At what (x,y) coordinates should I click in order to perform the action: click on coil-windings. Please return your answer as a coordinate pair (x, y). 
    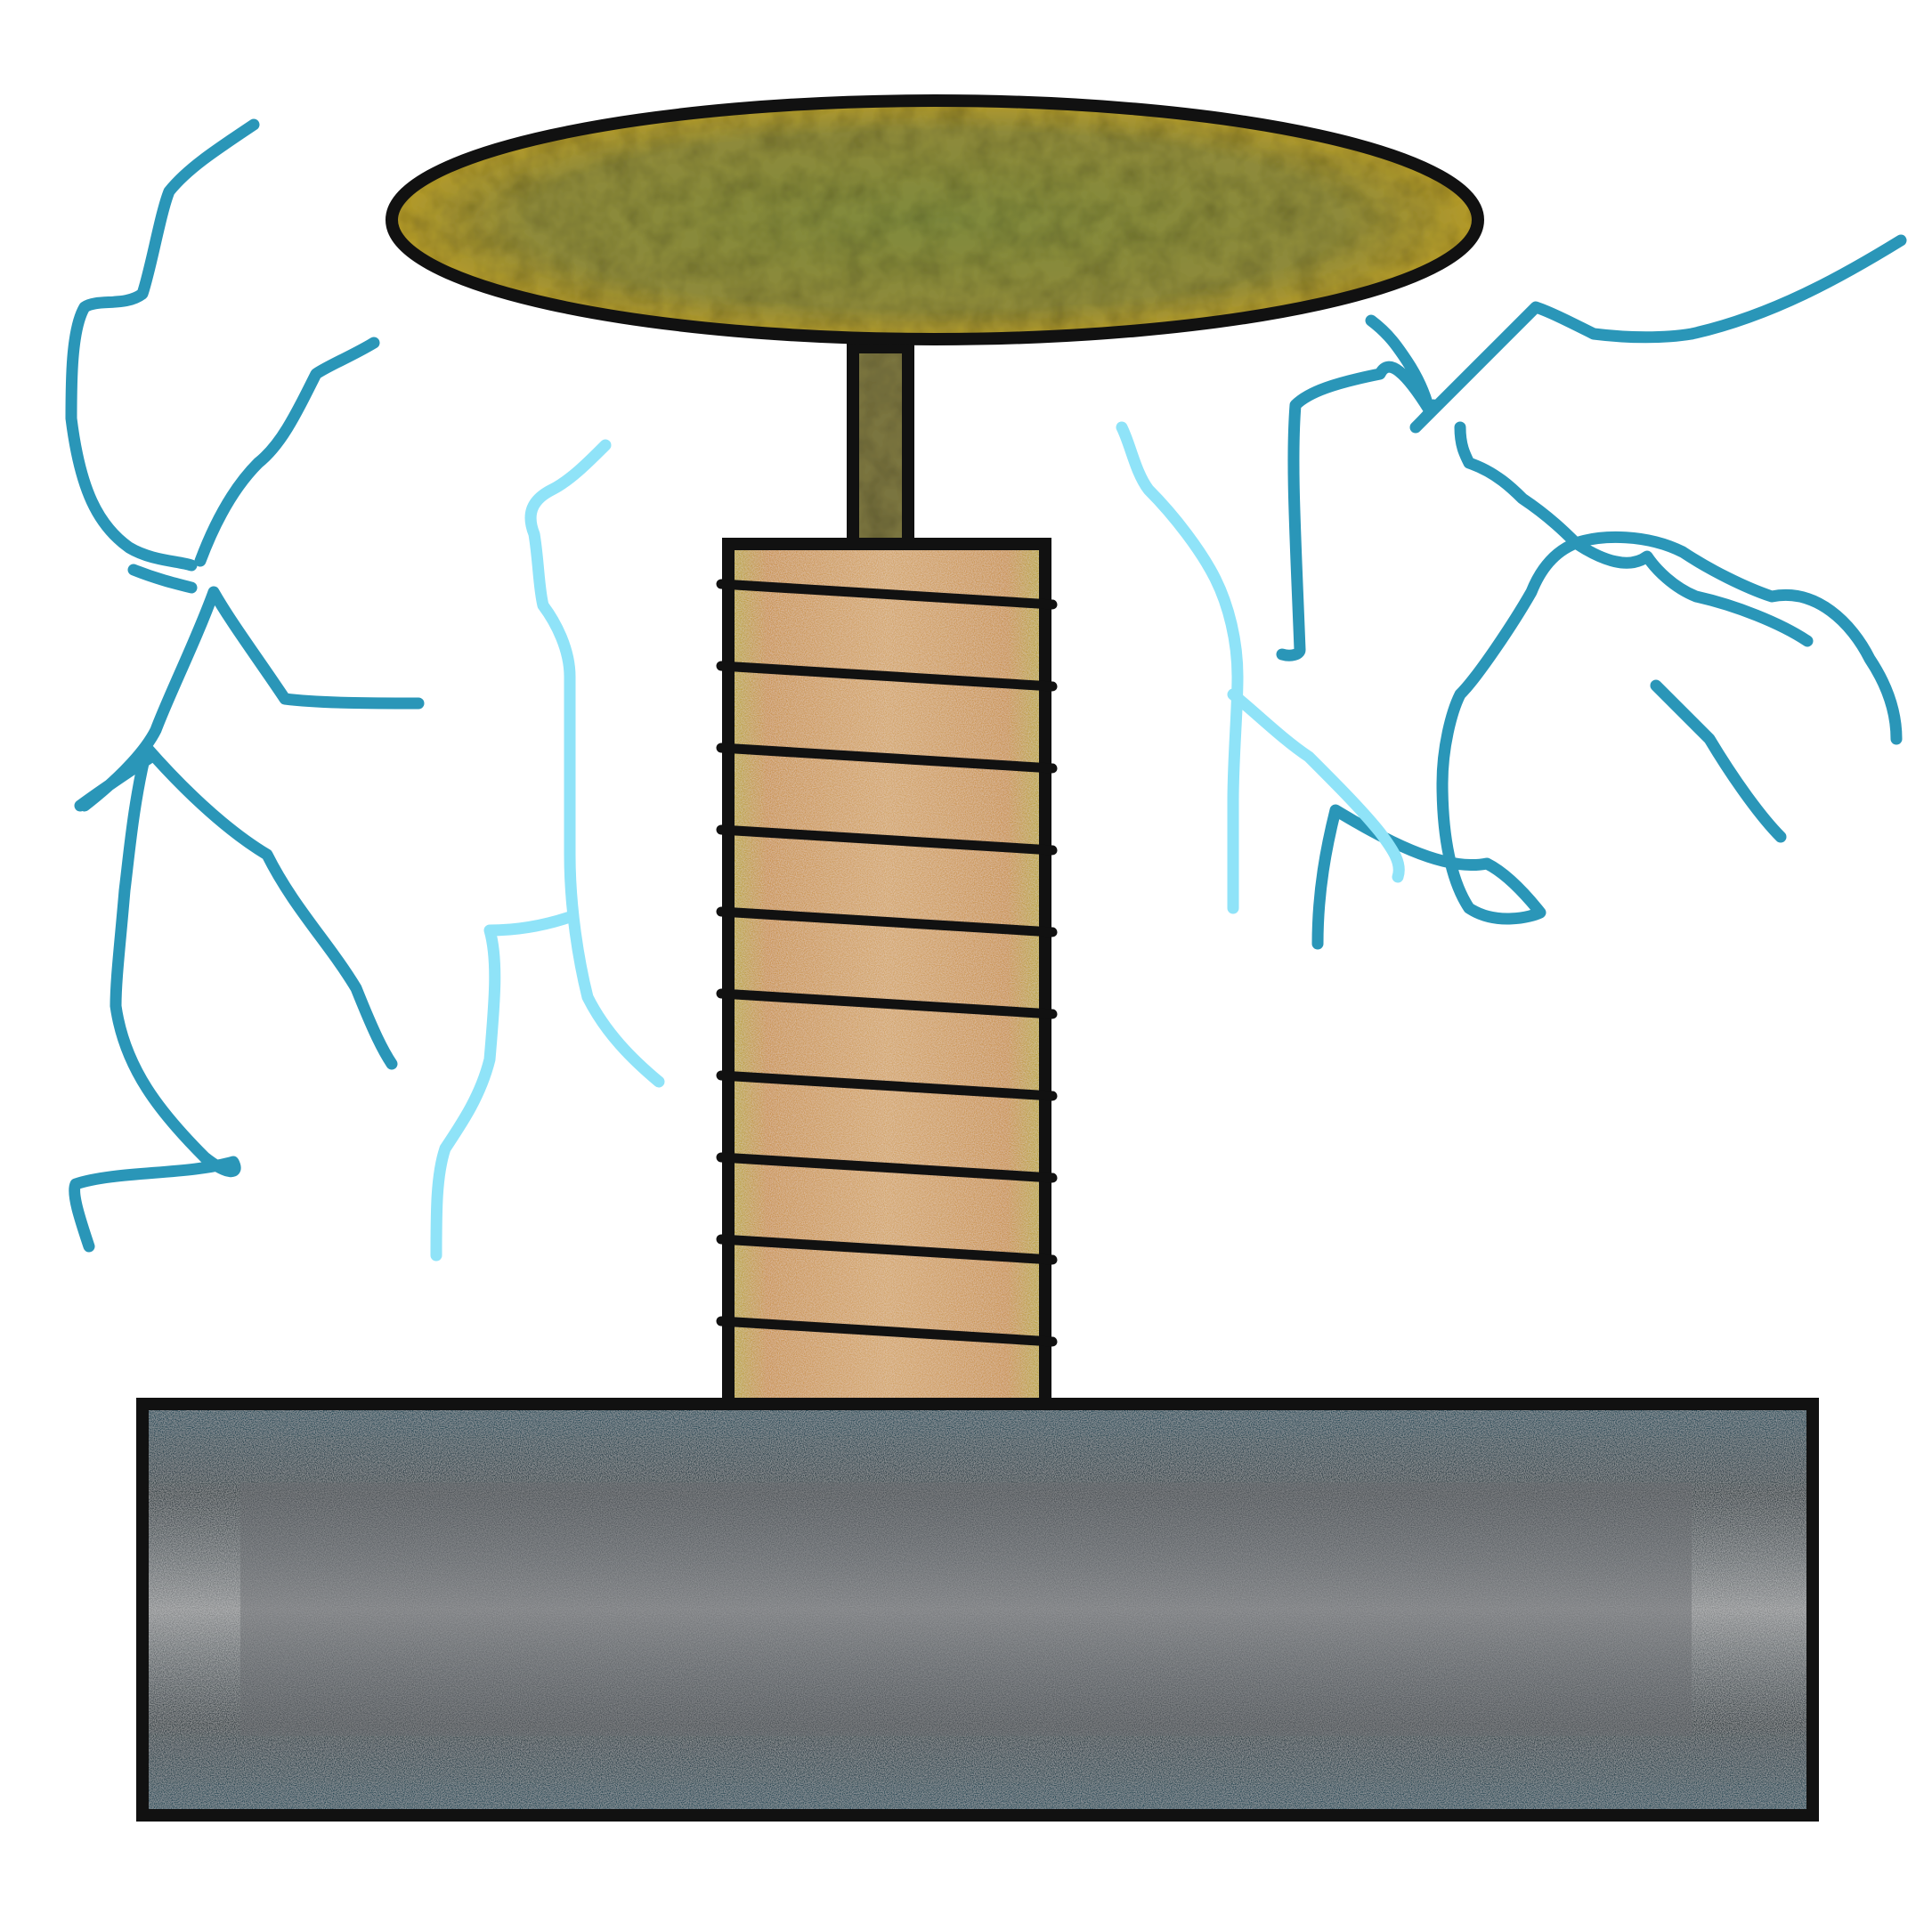
    Looking at the image, I should click on (887, 963).